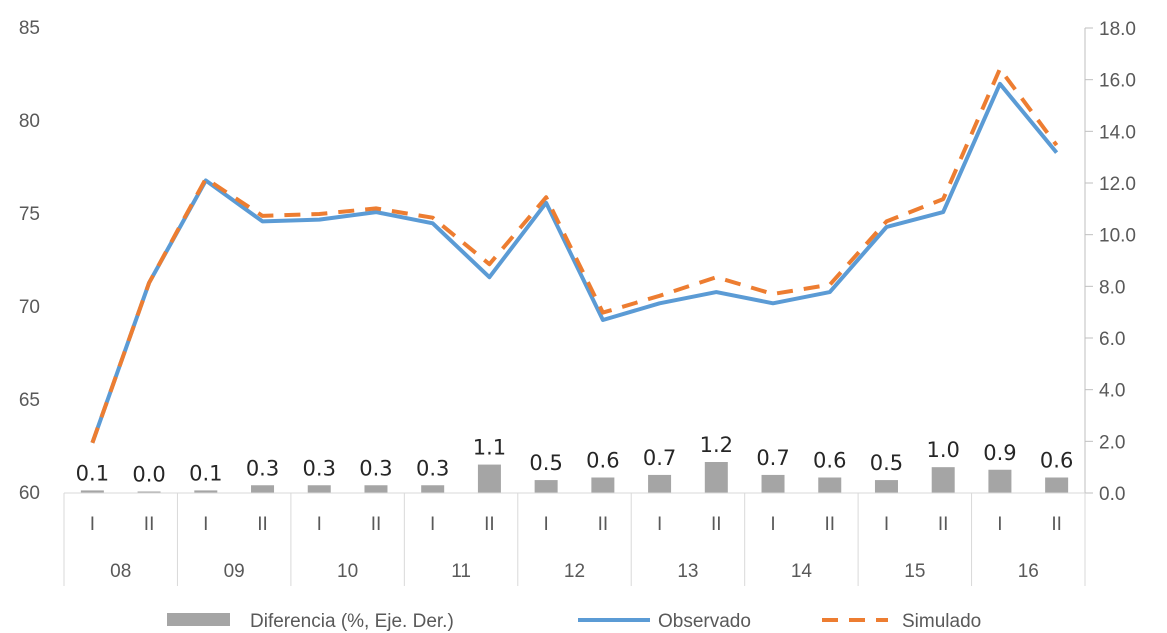 Image resolution: width=1167 pixels, height=633 pixels. I want to click on x-year-label: 12, so click(574, 571).